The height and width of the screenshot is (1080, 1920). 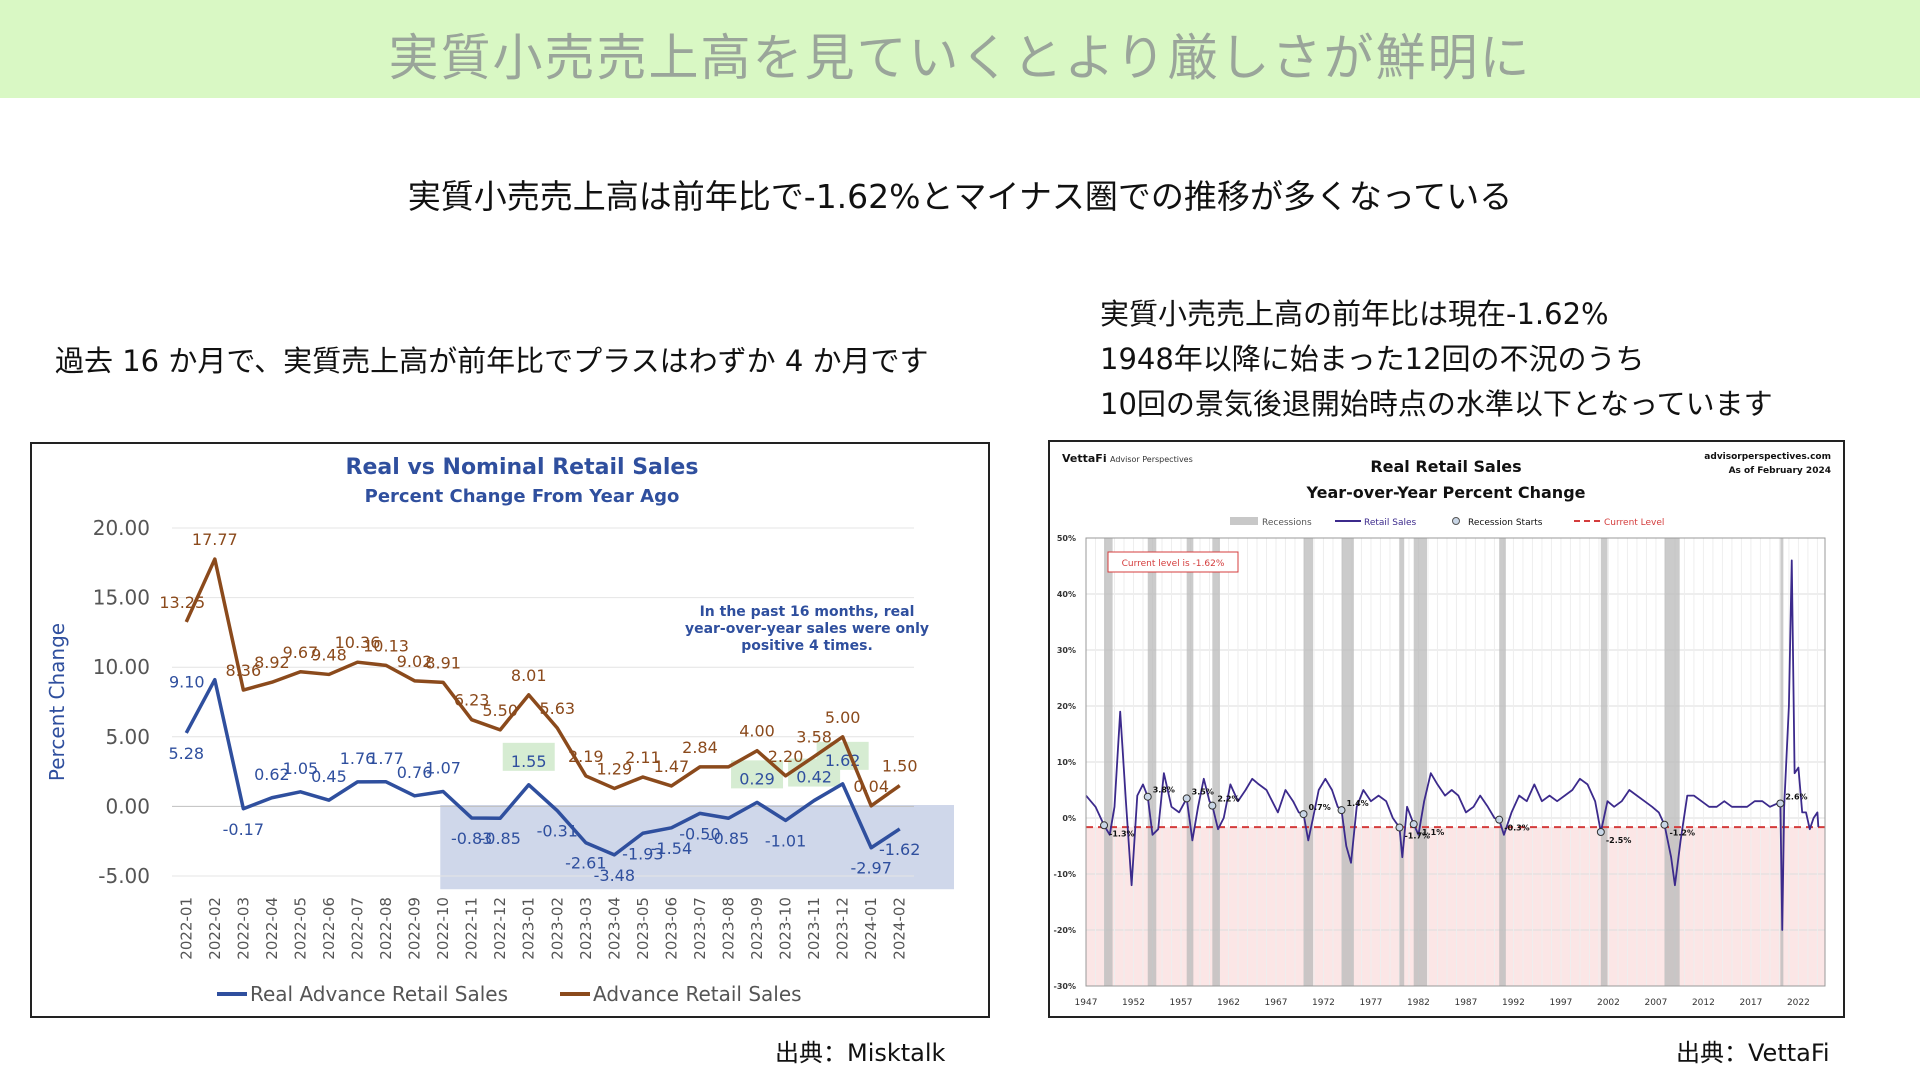 What do you see at coordinates (358, 642) in the screenshot?
I see `data-label: 10.36` at bounding box center [358, 642].